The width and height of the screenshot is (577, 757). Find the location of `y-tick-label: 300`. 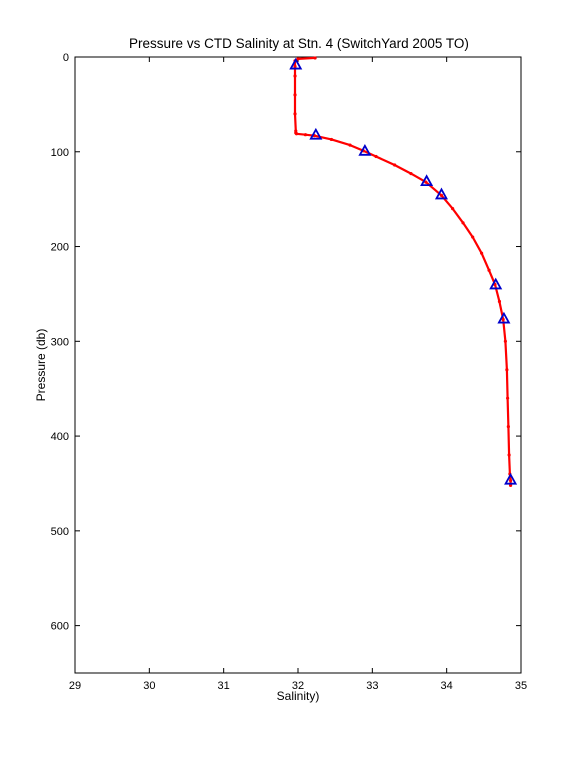

y-tick-label: 300 is located at coordinates (60, 342).